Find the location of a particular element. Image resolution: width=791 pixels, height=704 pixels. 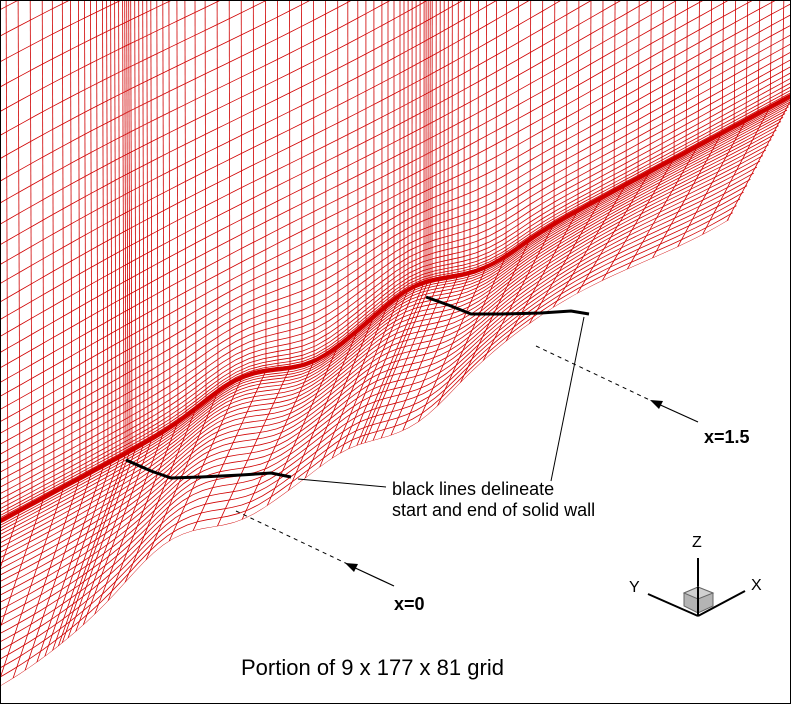

axis-triad-icon is located at coordinates (696, 587).